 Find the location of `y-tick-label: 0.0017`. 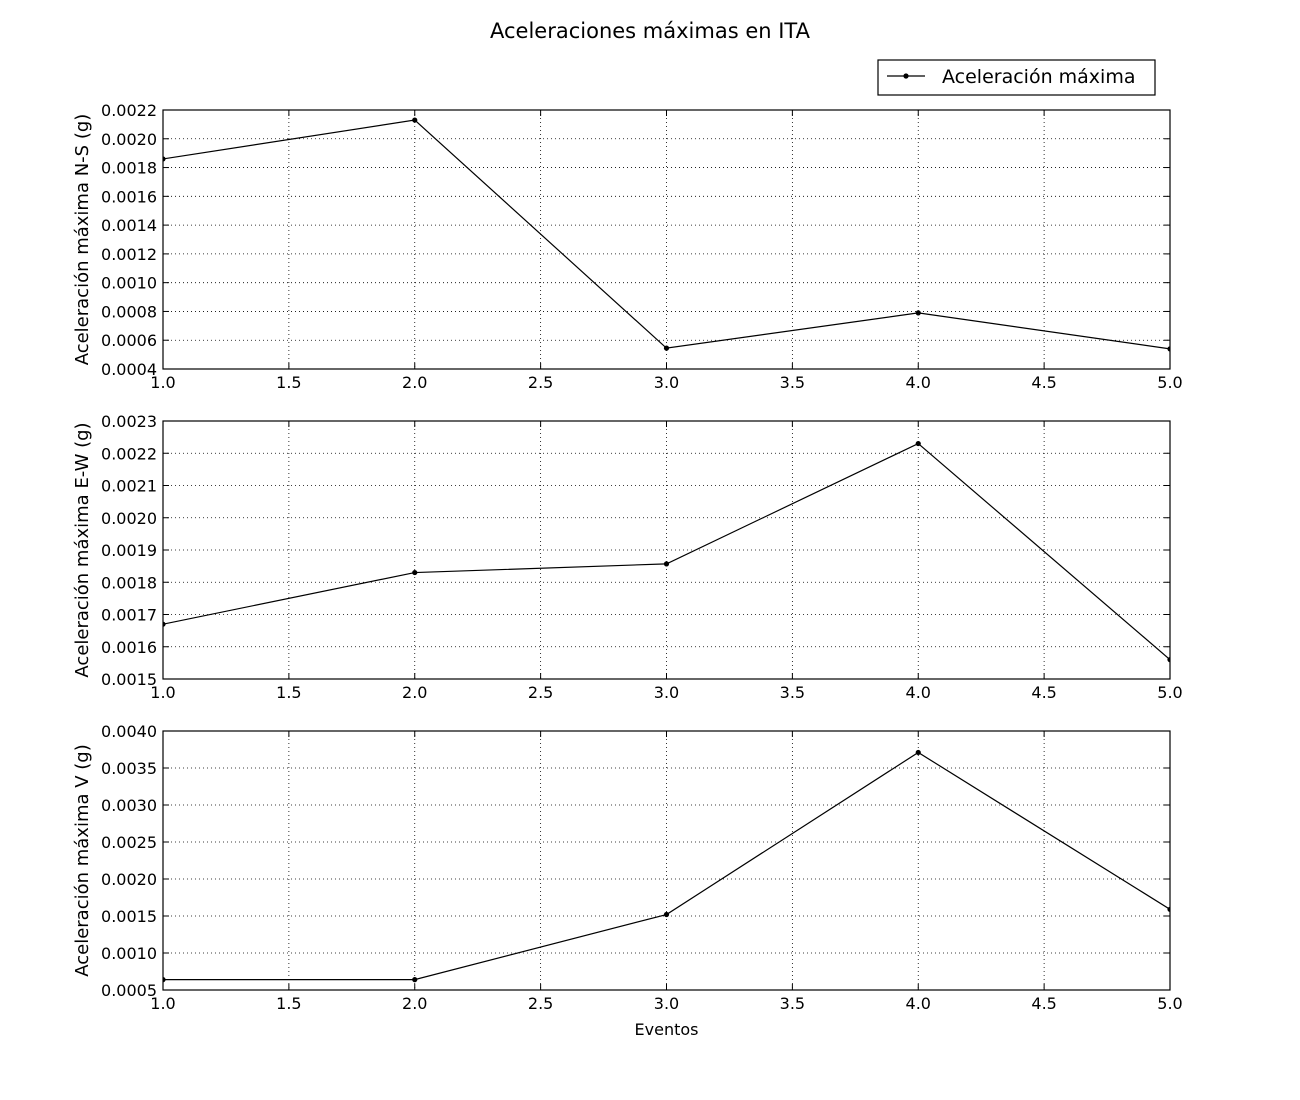

y-tick-label: 0.0017 is located at coordinates (129, 615).